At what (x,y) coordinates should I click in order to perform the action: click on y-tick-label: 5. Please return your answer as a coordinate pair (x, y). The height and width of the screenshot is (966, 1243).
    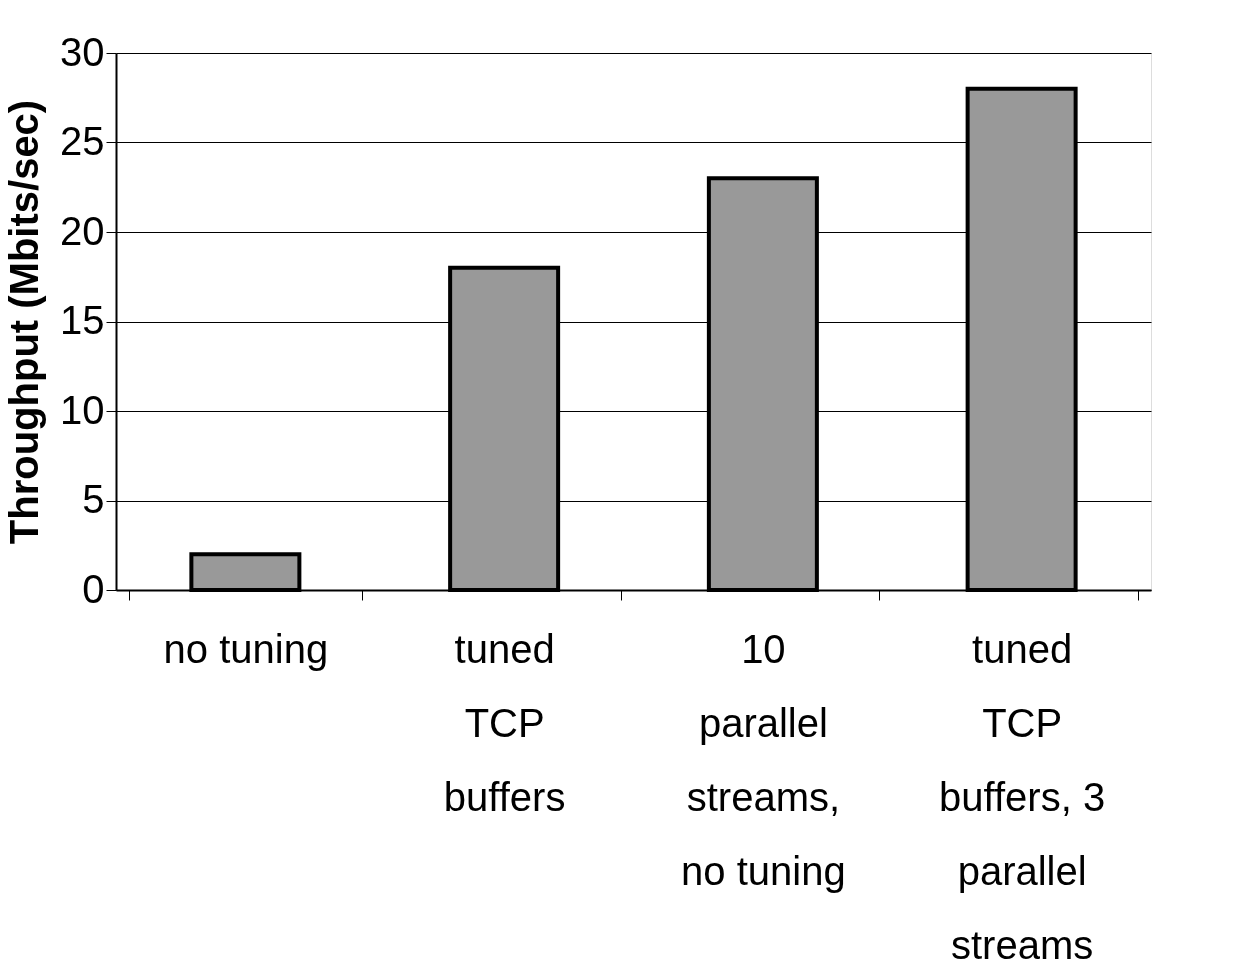
    Looking at the image, I should click on (93, 499).